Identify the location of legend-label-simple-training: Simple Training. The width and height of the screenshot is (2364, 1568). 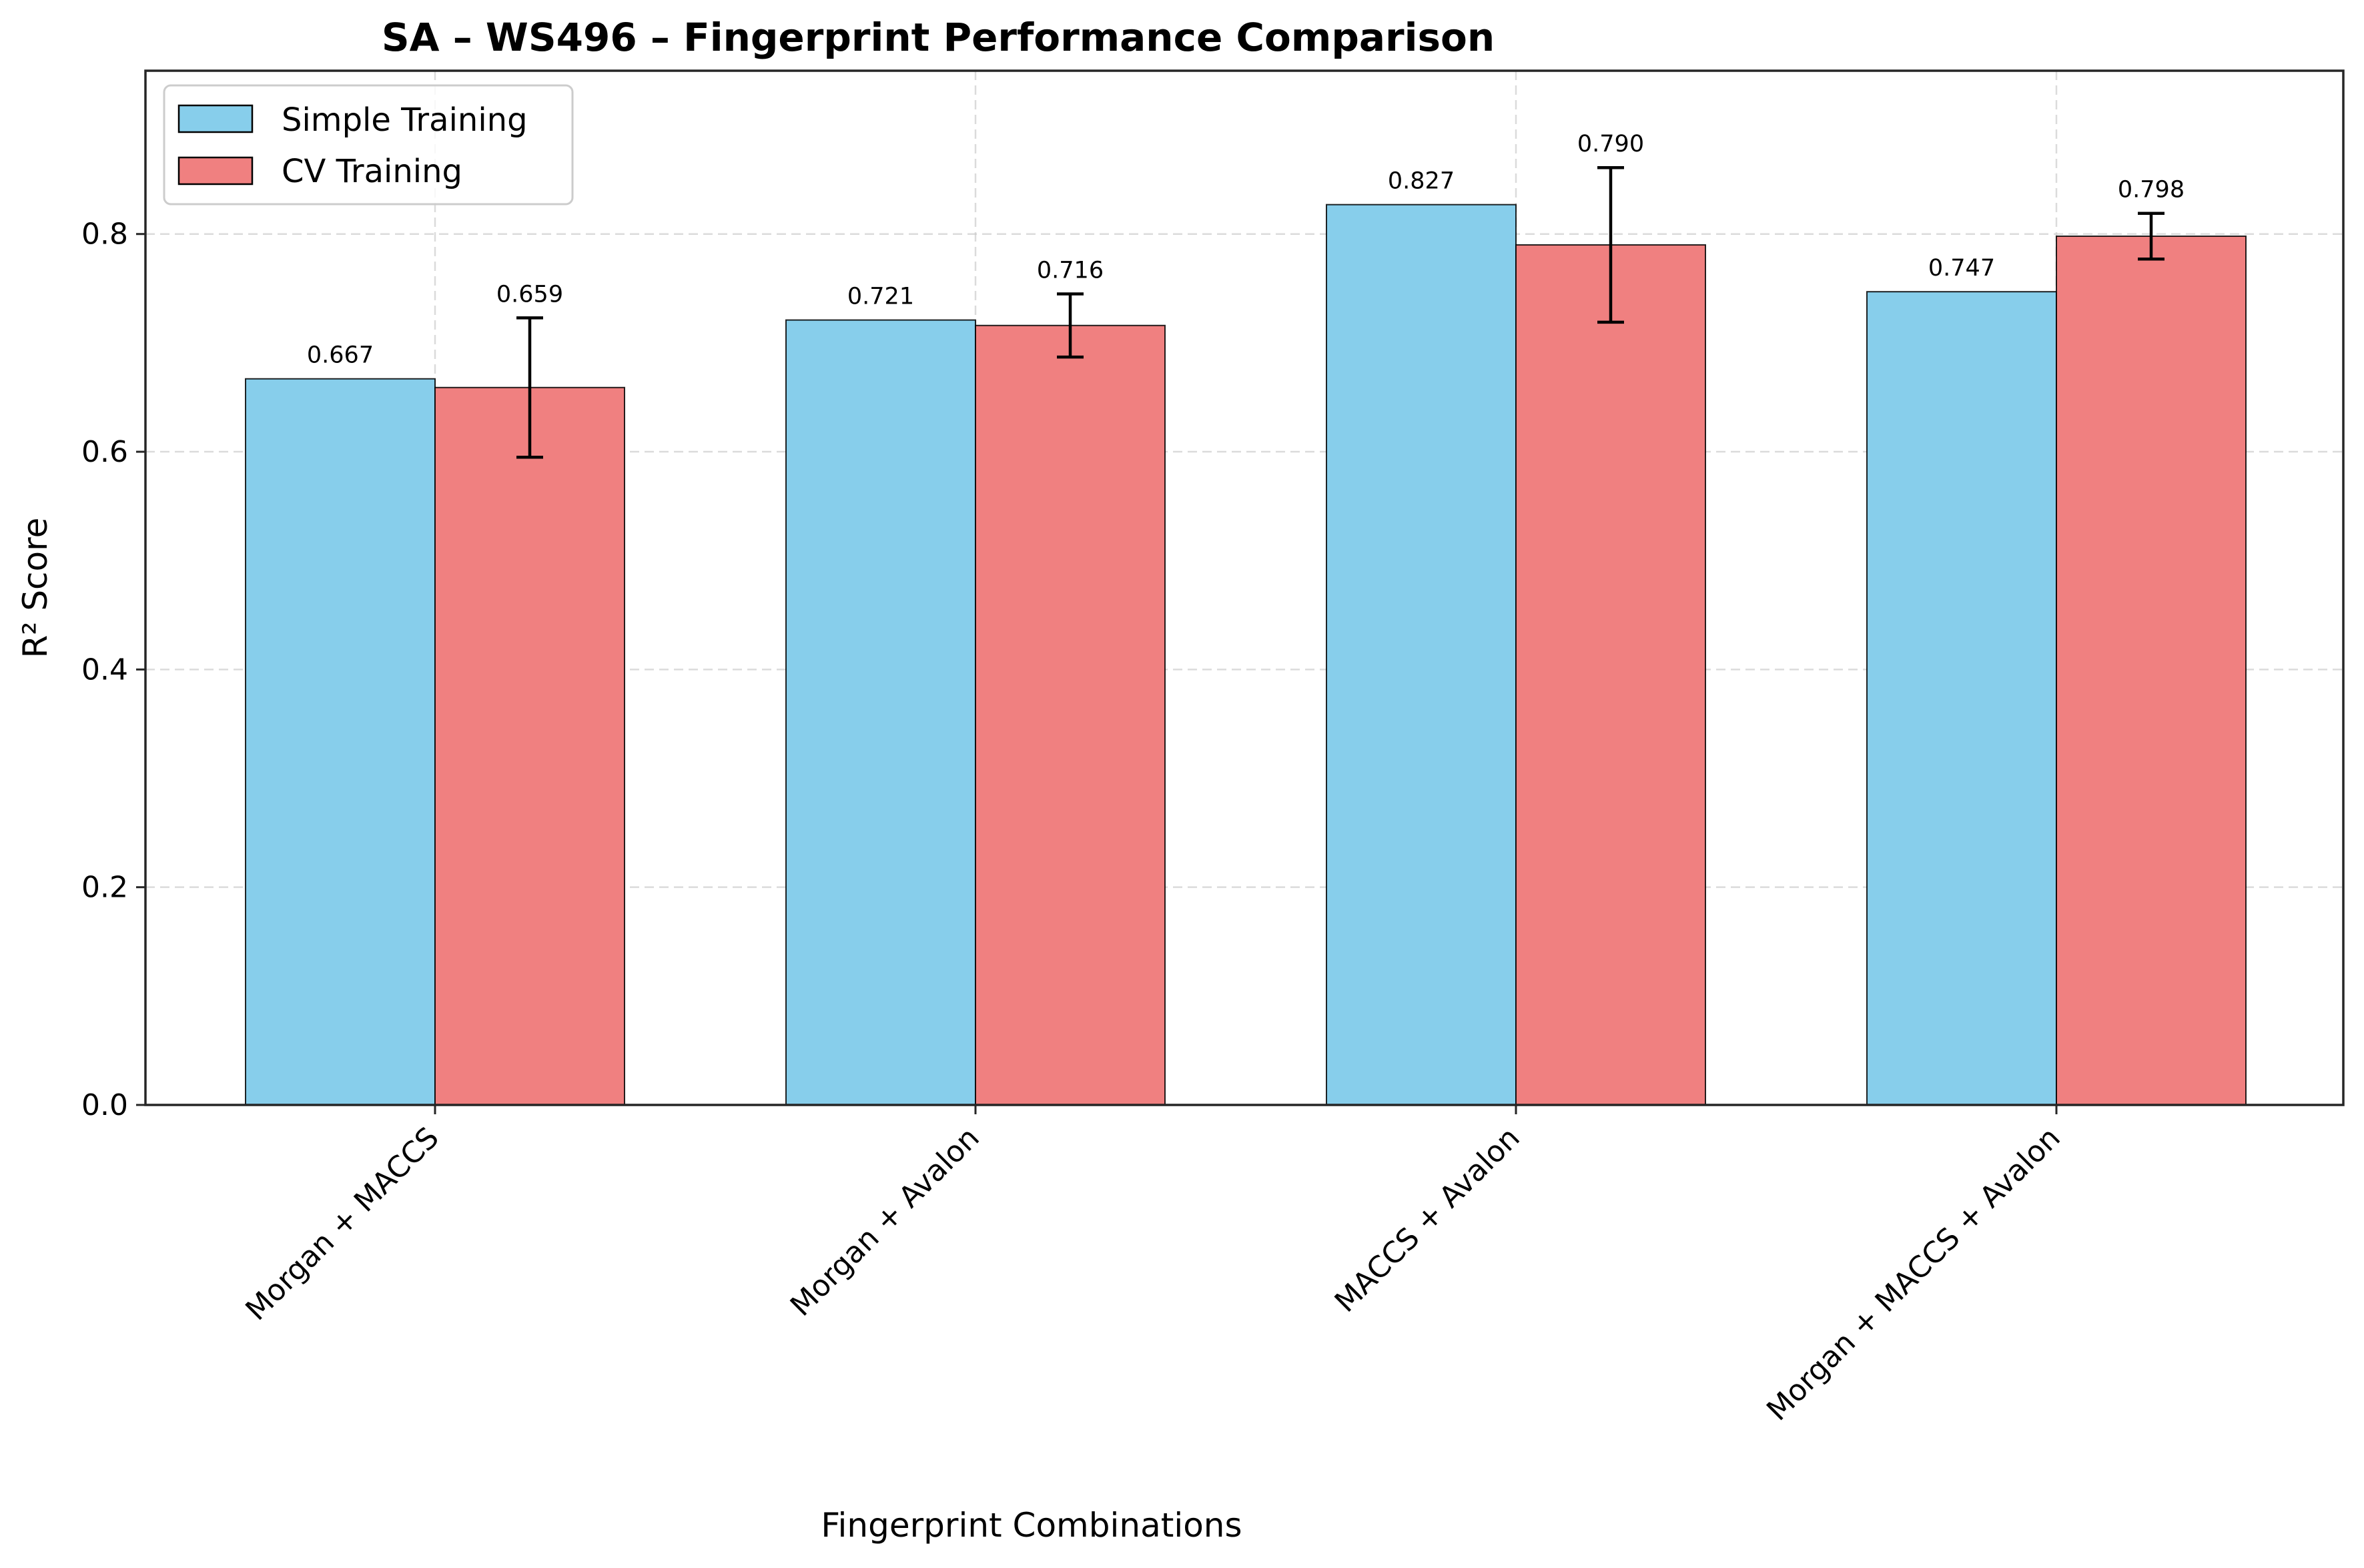
(405, 120).